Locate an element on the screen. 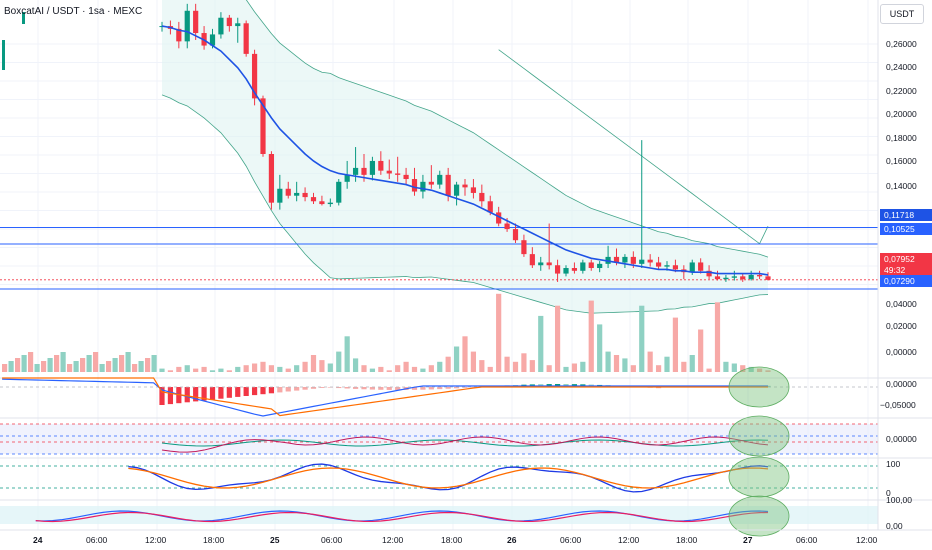  stoch-k-line is located at coordinates (448, 478).